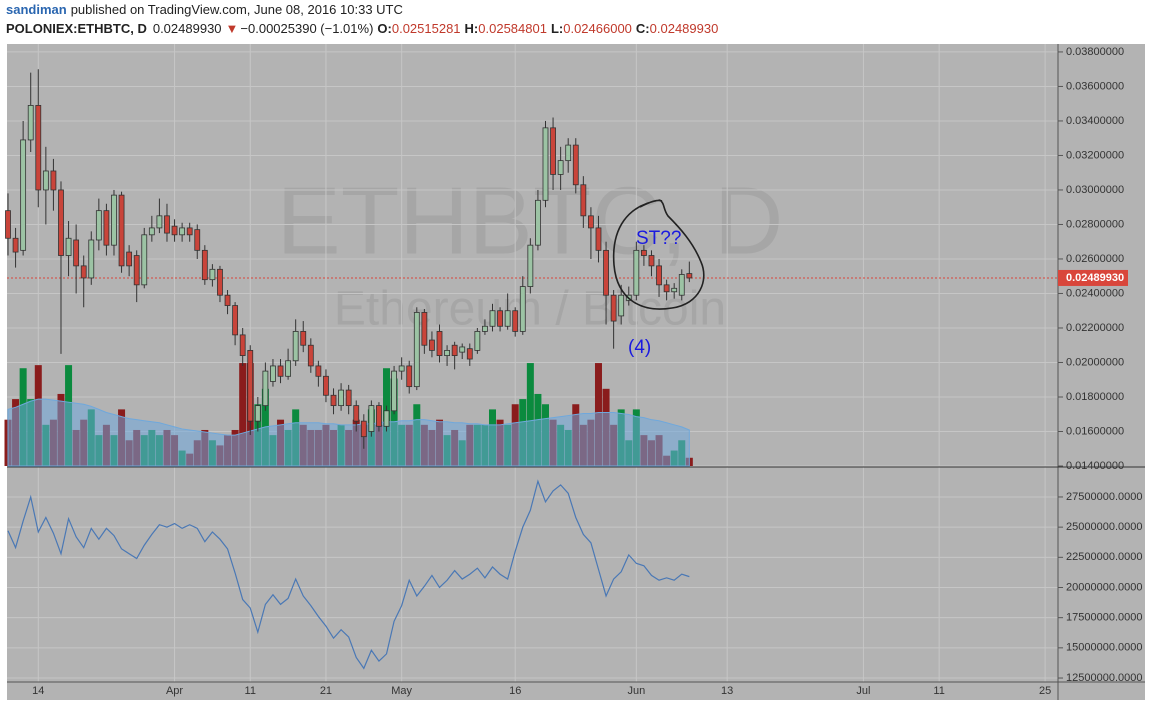 The width and height of the screenshot is (1152, 707). What do you see at coordinates (1104, 648) in the screenshot?
I see `y2-tick-label: 15000000.0000` at bounding box center [1104, 648].